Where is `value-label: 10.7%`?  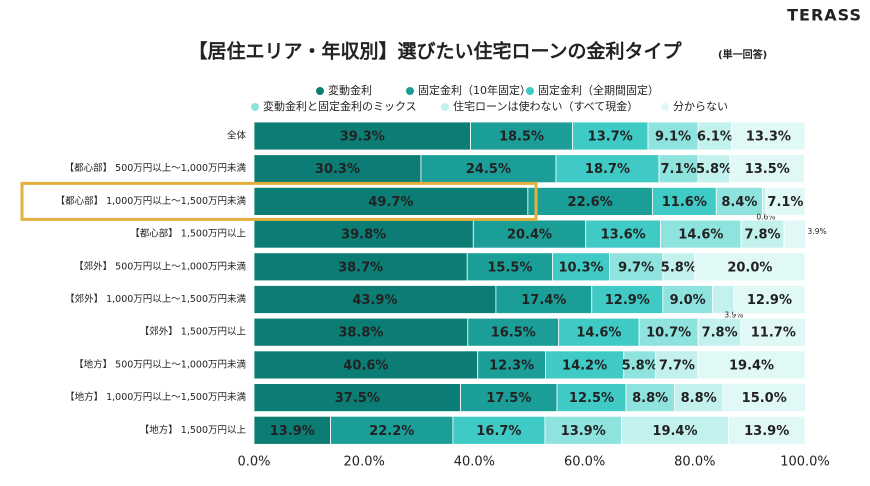 value-label: 10.7% is located at coordinates (668, 333).